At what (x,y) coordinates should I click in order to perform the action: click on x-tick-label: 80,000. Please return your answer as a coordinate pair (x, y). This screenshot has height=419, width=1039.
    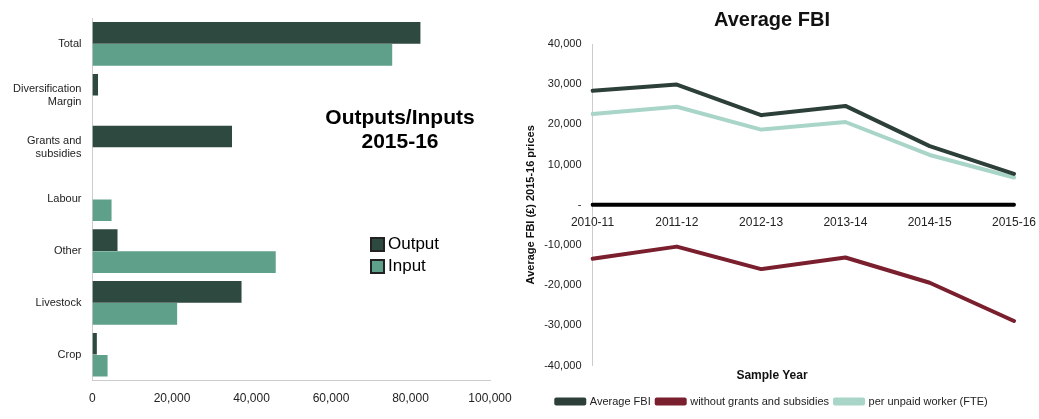
    Looking at the image, I should click on (411, 398).